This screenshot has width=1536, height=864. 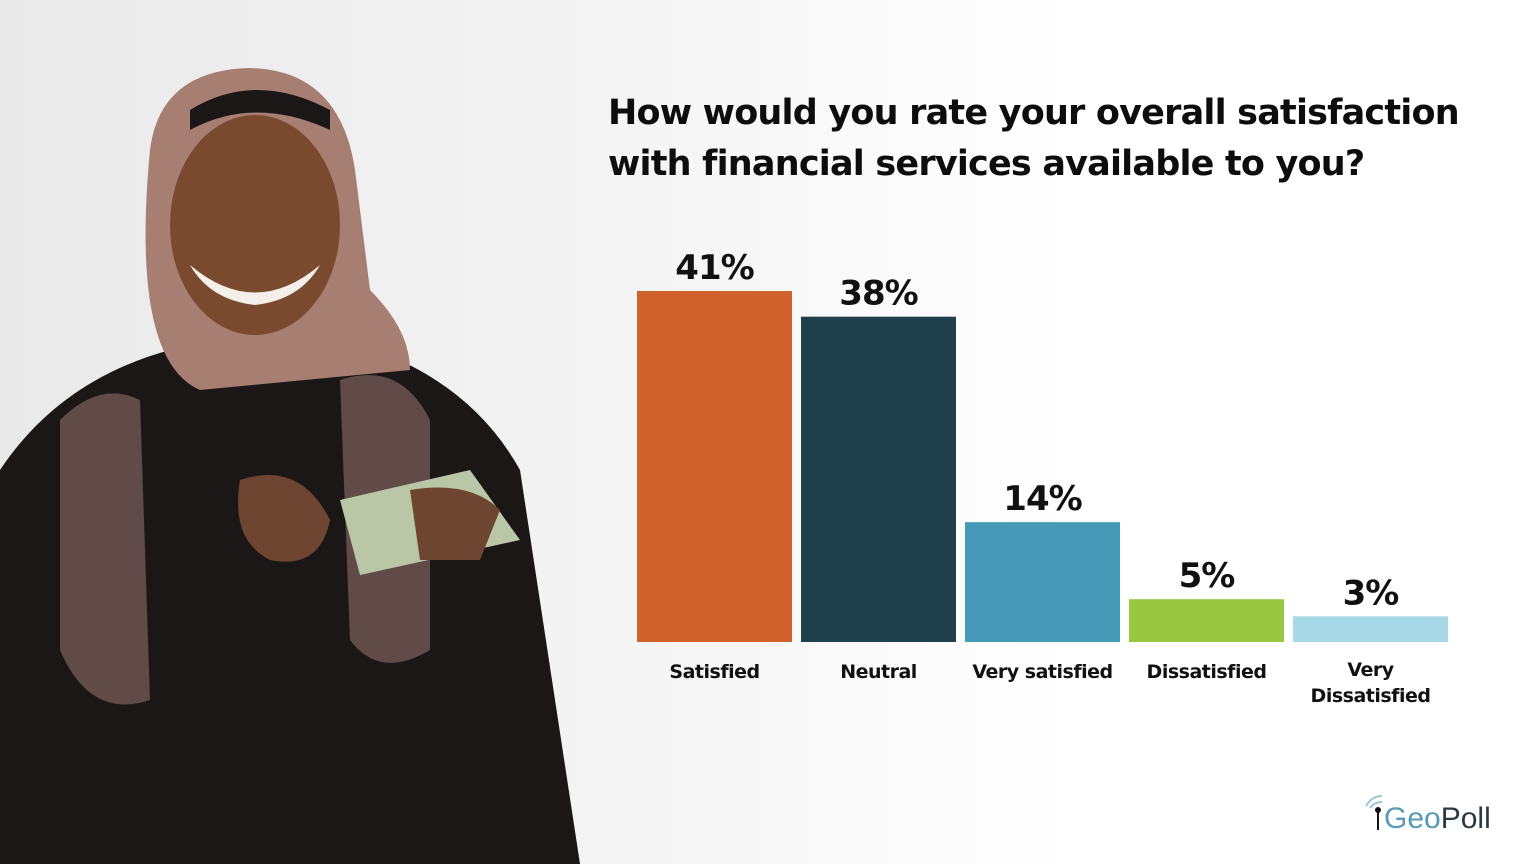 What do you see at coordinates (714, 466) in the screenshot?
I see `bar-satisfied` at bounding box center [714, 466].